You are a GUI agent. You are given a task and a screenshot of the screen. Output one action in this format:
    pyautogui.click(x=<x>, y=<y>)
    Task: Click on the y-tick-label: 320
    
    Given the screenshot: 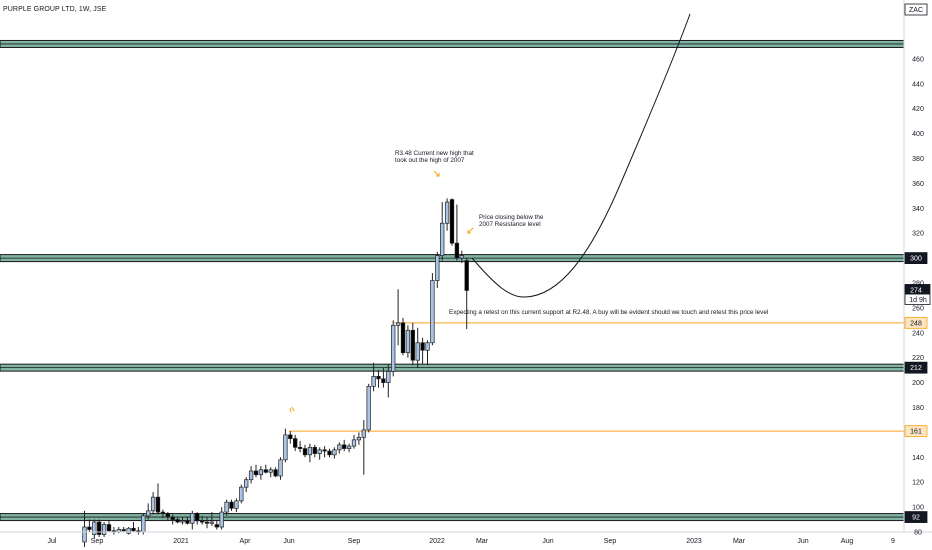 What is the action you would take?
    pyautogui.click(x=918, y=234)
    